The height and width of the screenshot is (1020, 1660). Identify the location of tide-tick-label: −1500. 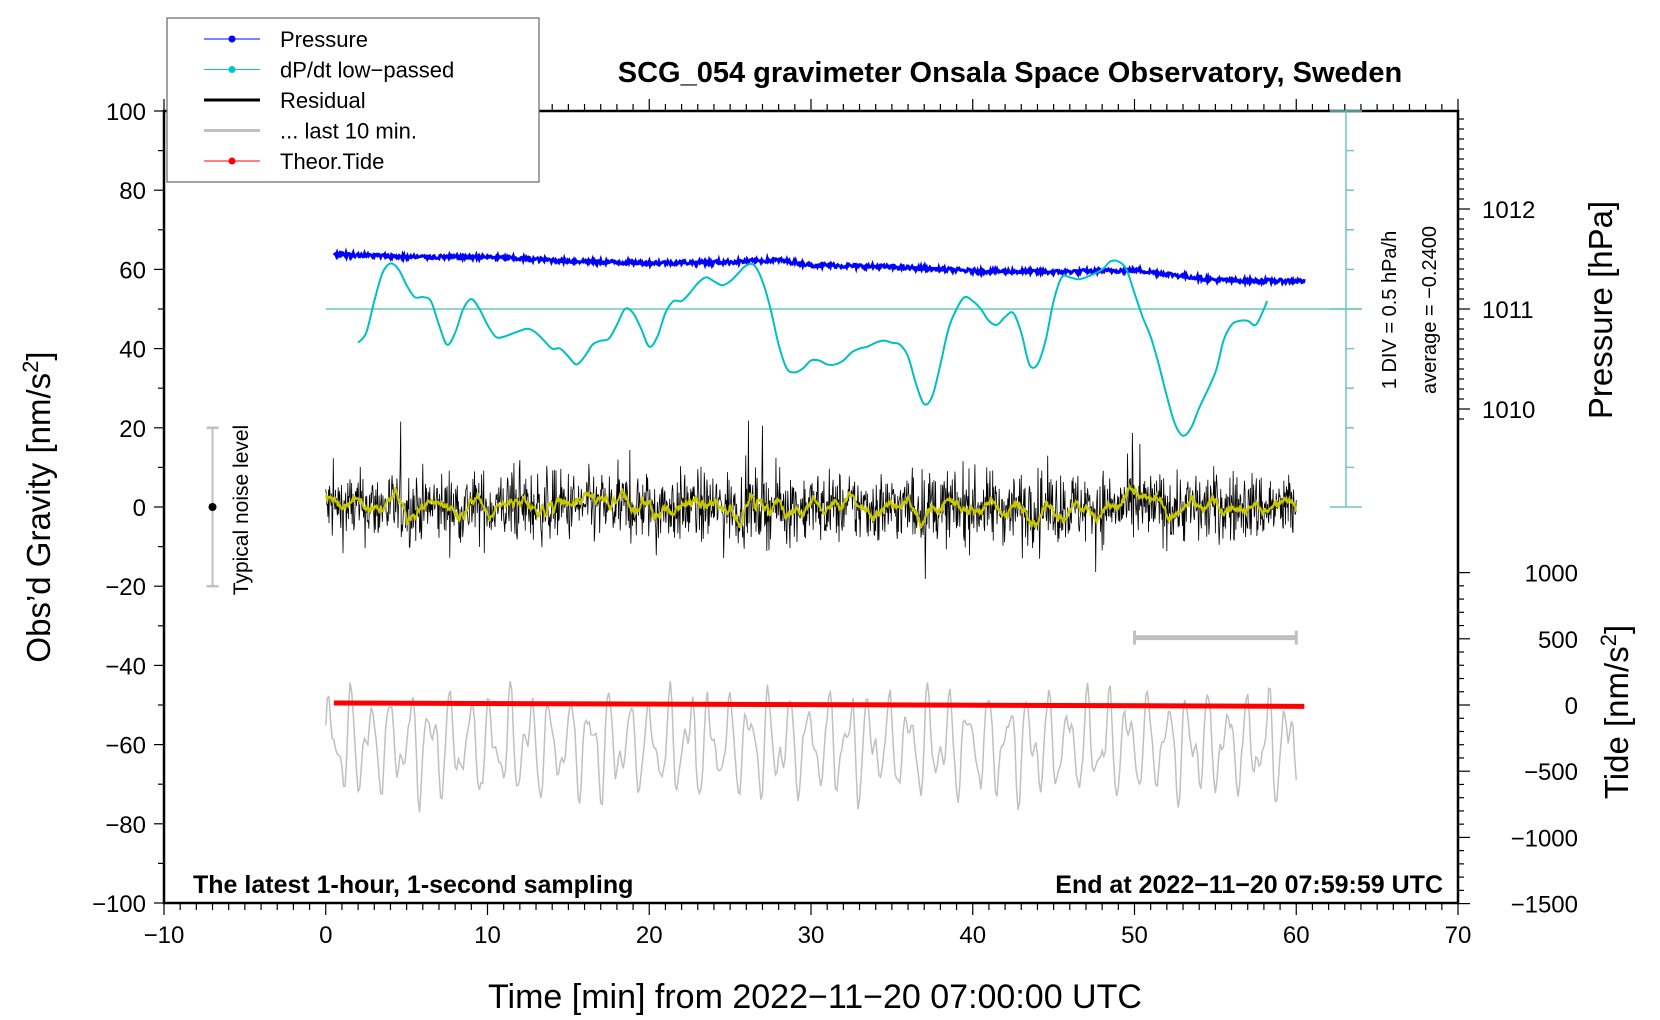
(1544, 905).